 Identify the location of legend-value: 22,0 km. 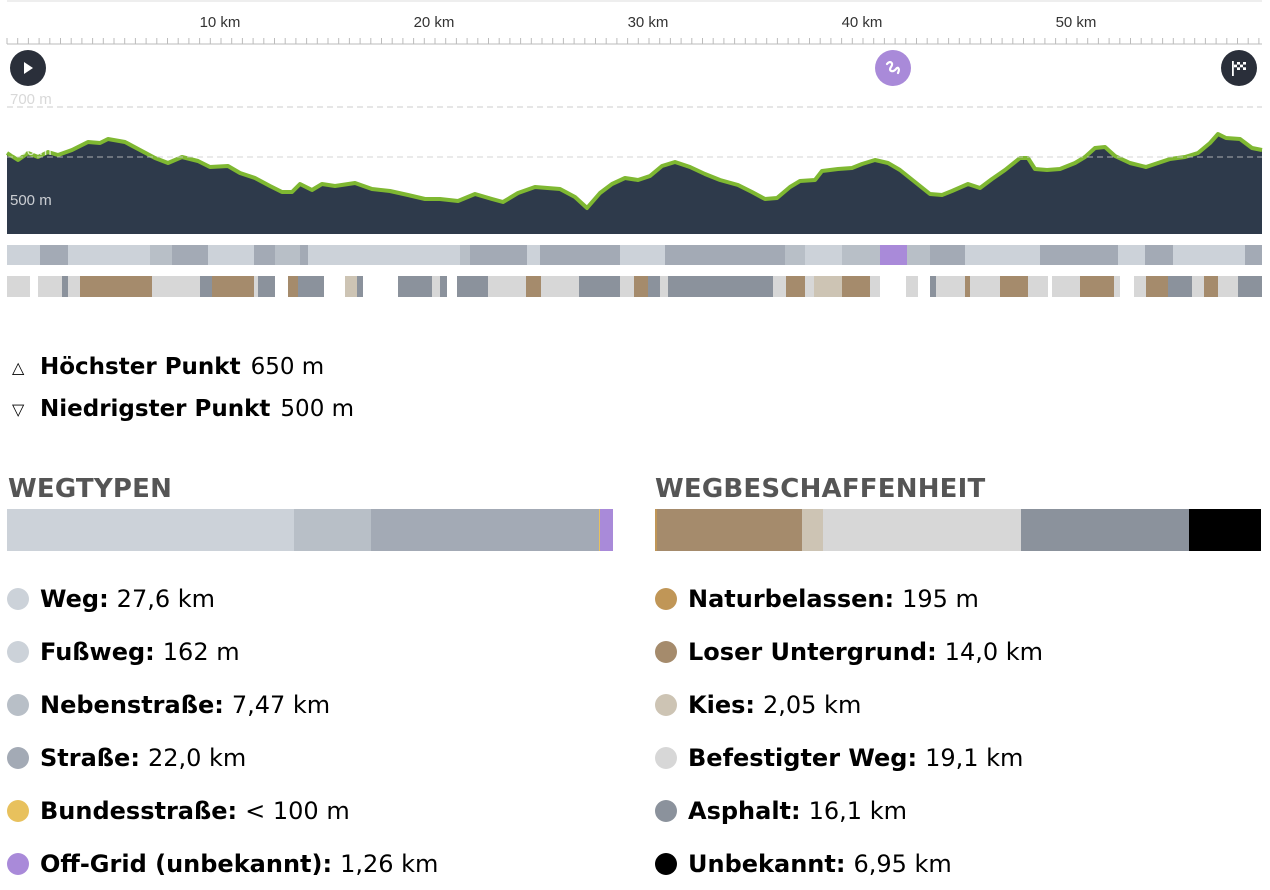
(197, 757).